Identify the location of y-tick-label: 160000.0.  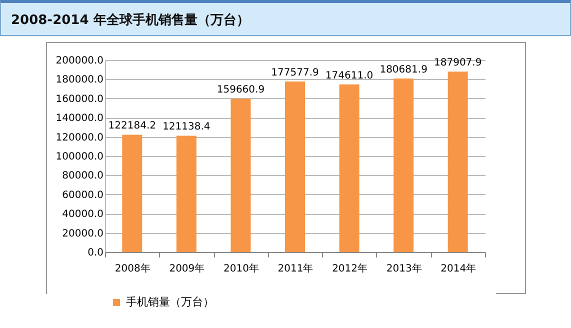
(80, 99).